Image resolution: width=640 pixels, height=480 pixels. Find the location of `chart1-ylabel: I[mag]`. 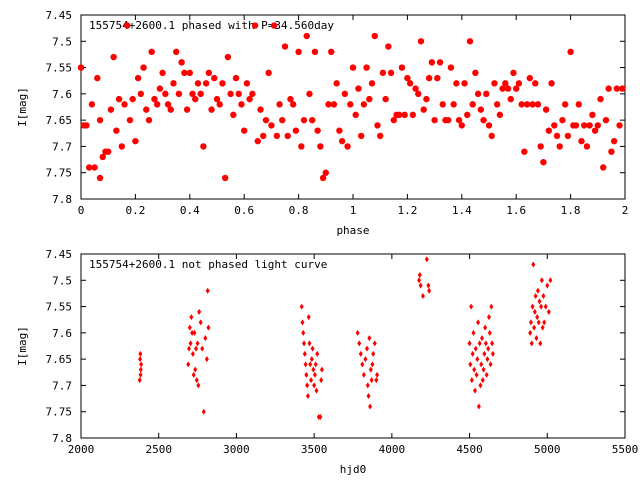

chart1-ylabel: I[mag] is located at coordinates (22, 346).